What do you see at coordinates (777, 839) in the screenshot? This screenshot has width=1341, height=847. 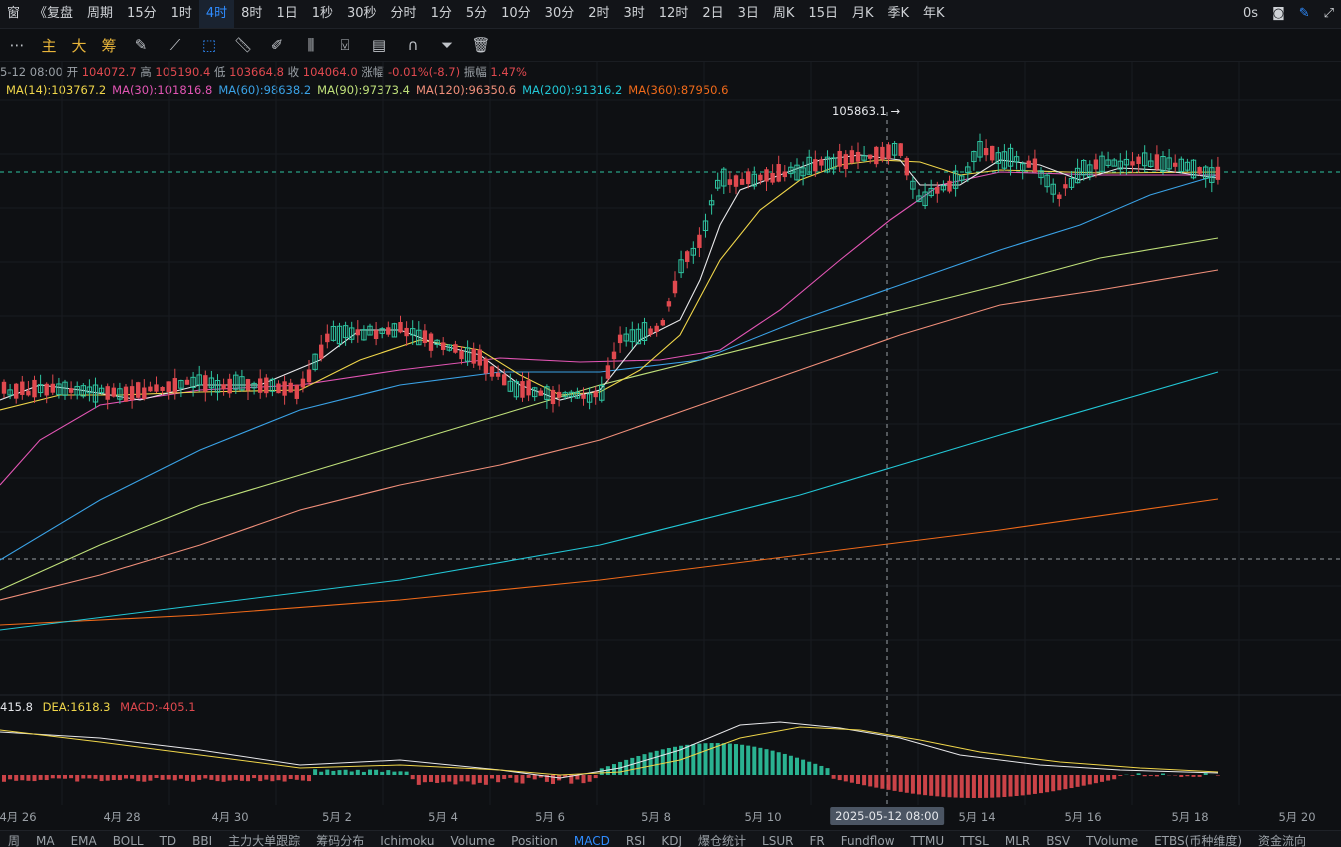 I see `indicator-tab: LSUR` at bounding box center [777, 839].